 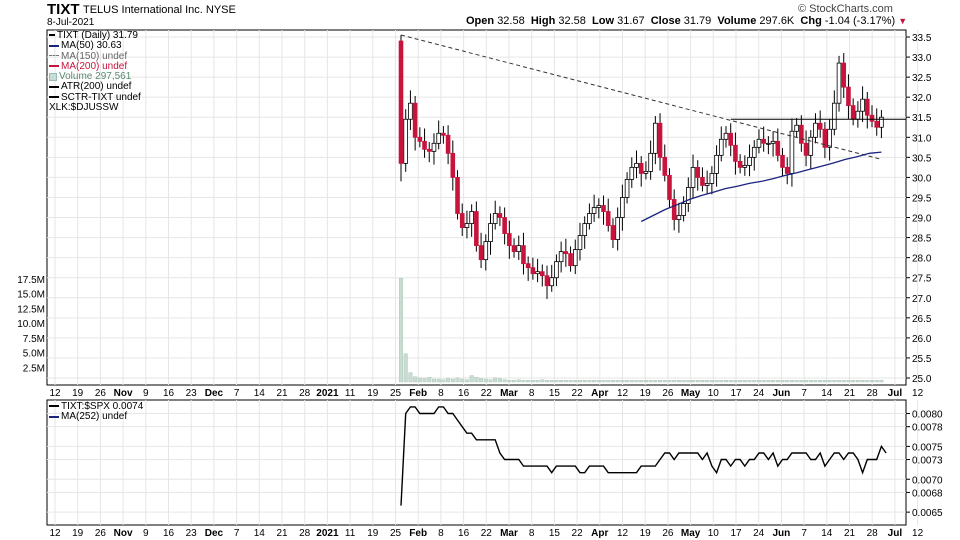 What do you see at coordinates (555, 533) in the screenshot?
I see `x-tick-label-bottom: 15` at bounding box center [555, 533].